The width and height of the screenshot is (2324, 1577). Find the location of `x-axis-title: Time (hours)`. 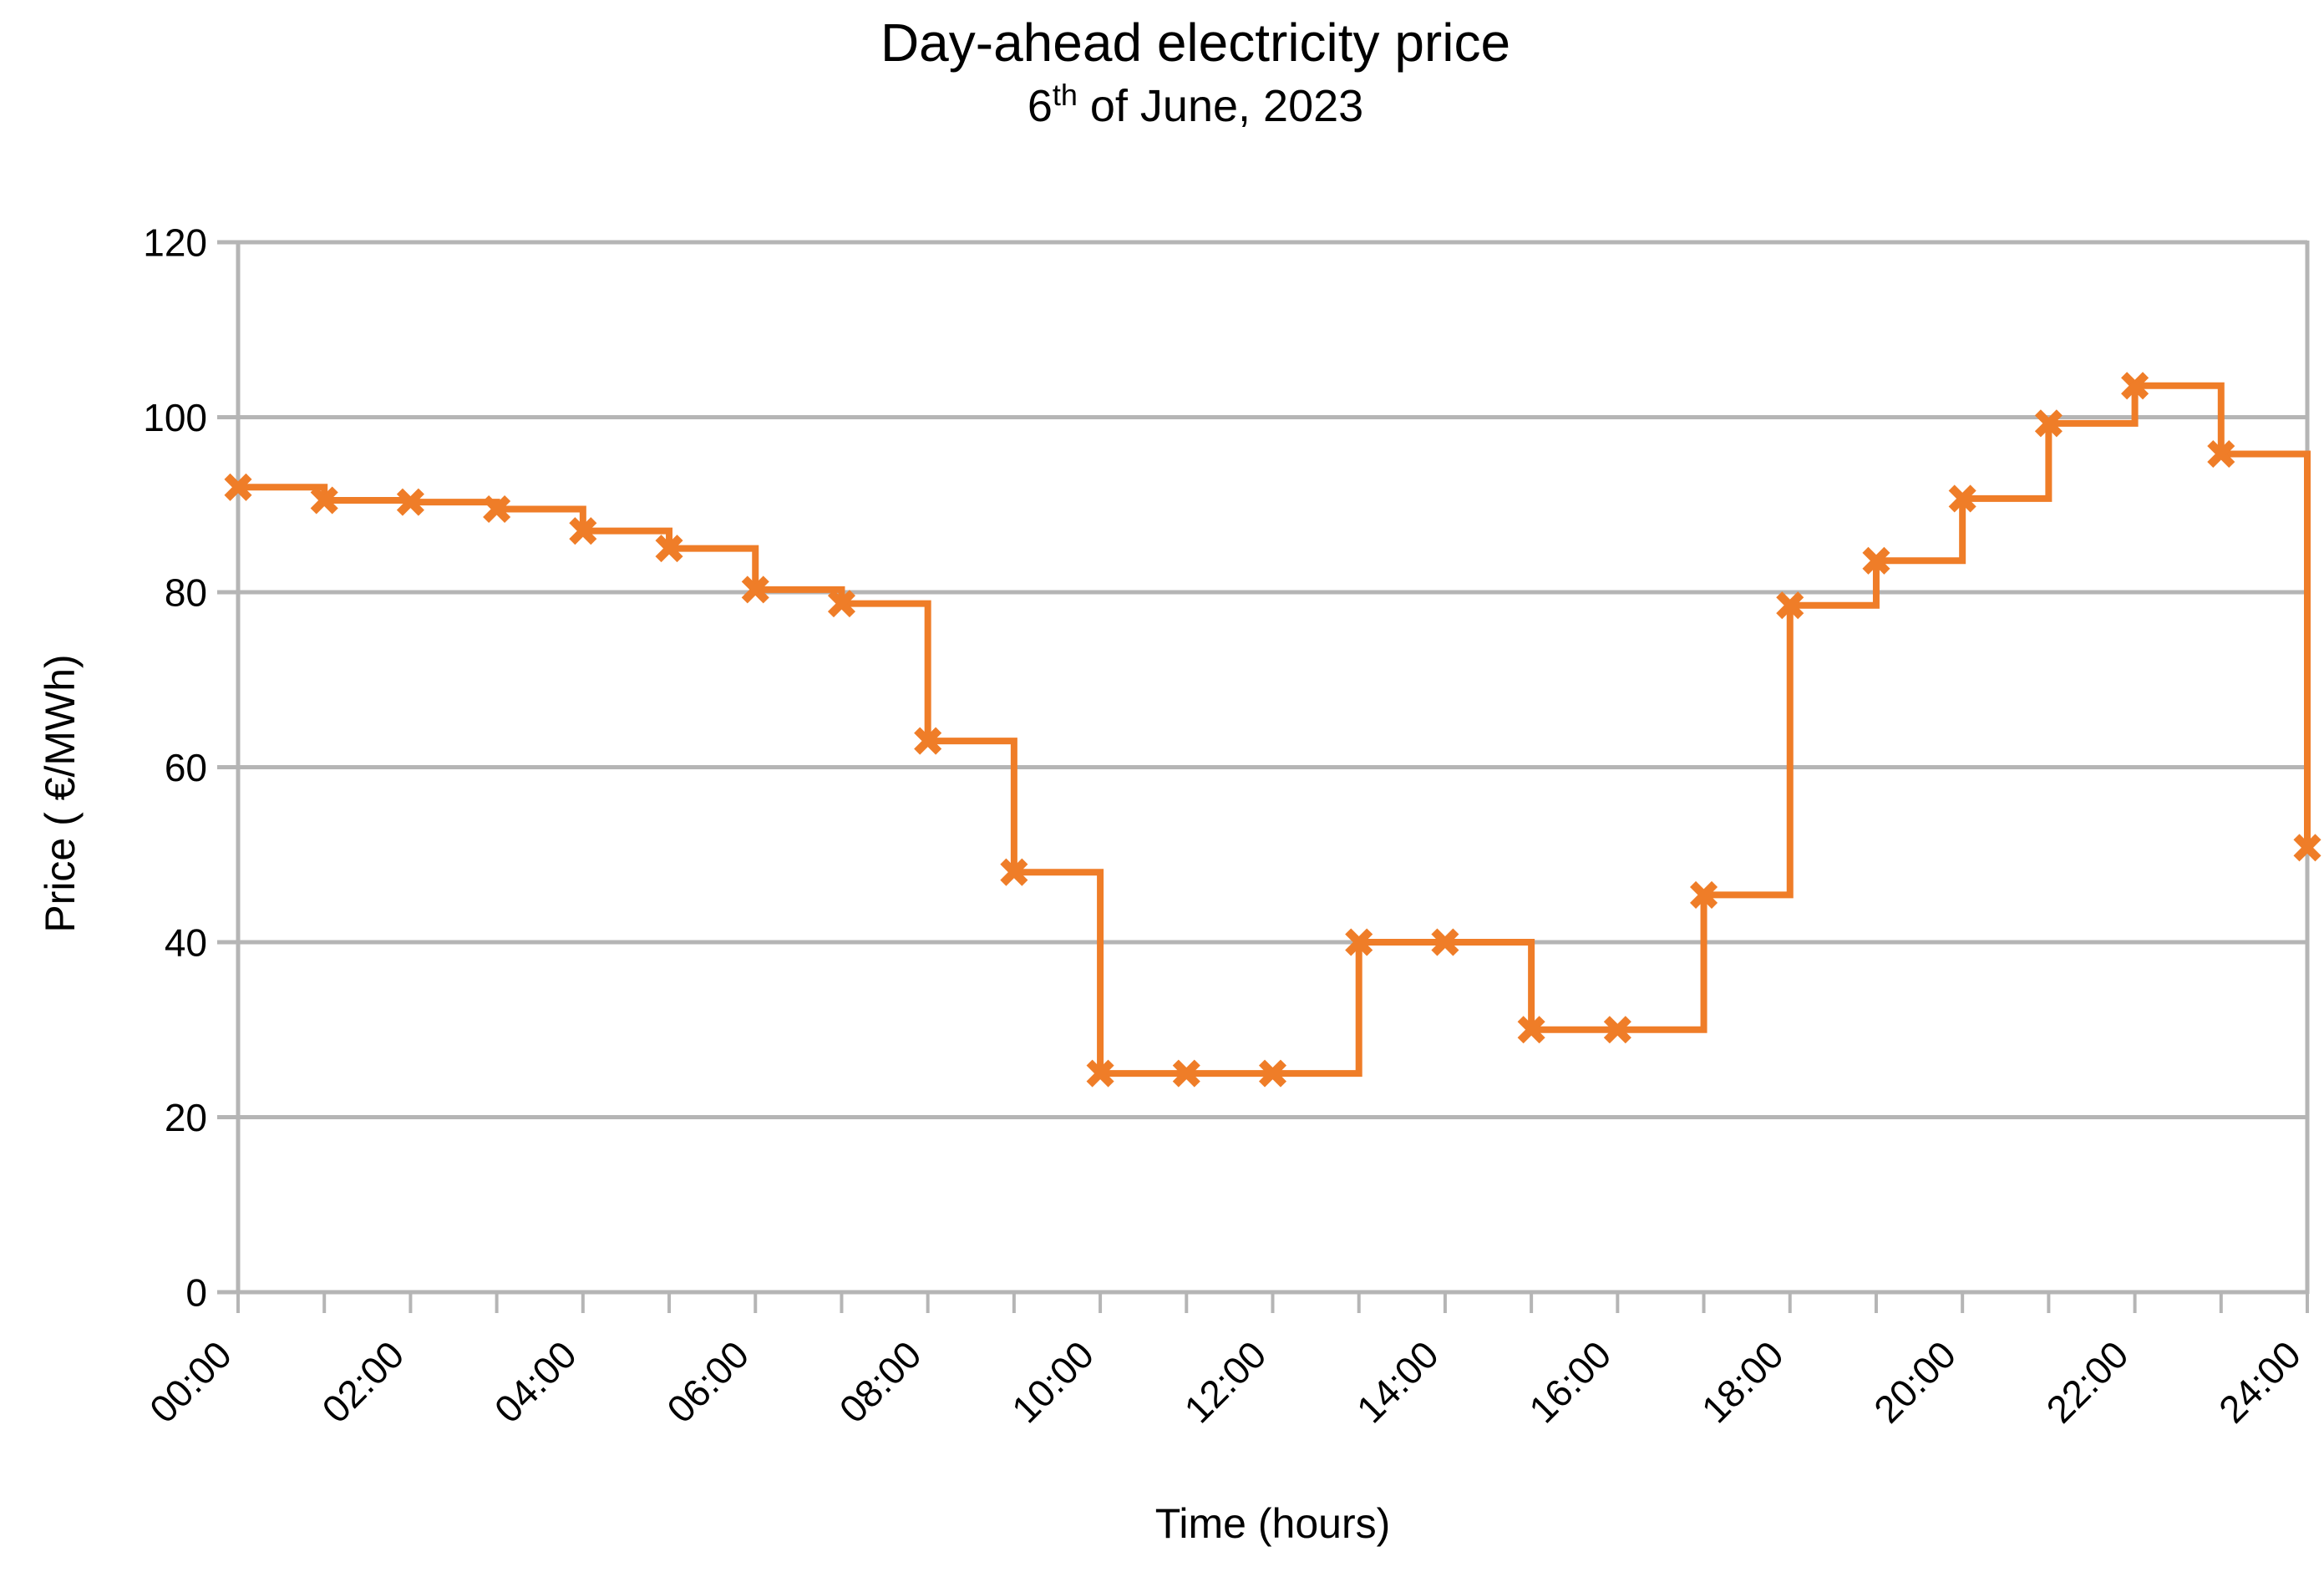

x-axis-title: Time (hours) is located at coordinates (1272, 1523).